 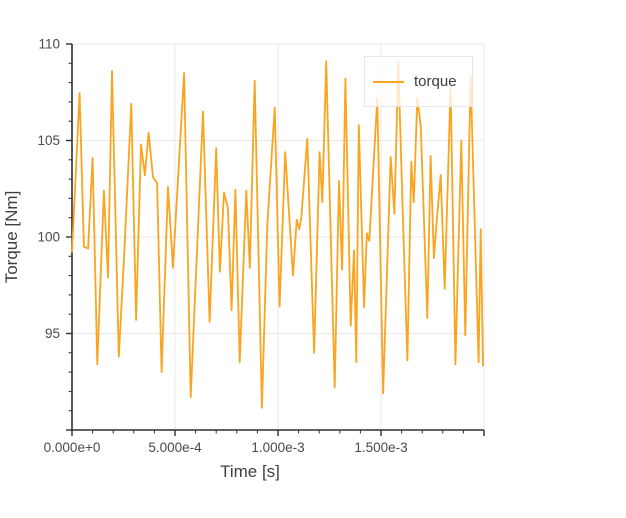 I want to click on legend-line-sample, so click(x=388, y=81).